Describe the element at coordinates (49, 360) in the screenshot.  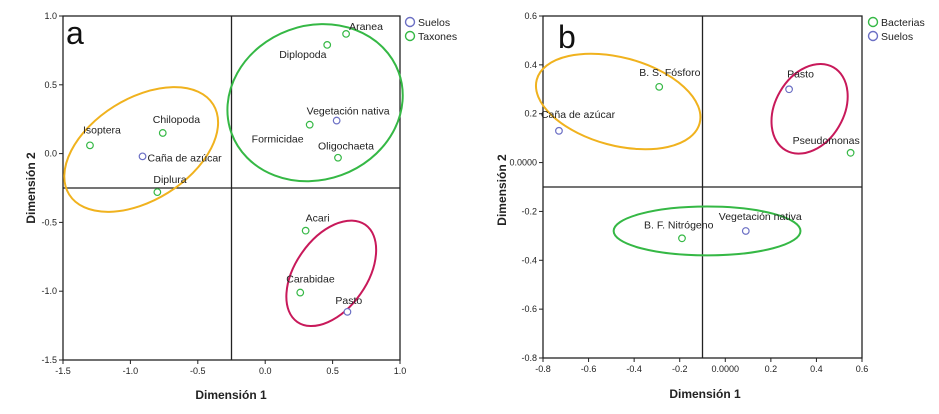
I see `y-tick-label: -1.5` at that location.